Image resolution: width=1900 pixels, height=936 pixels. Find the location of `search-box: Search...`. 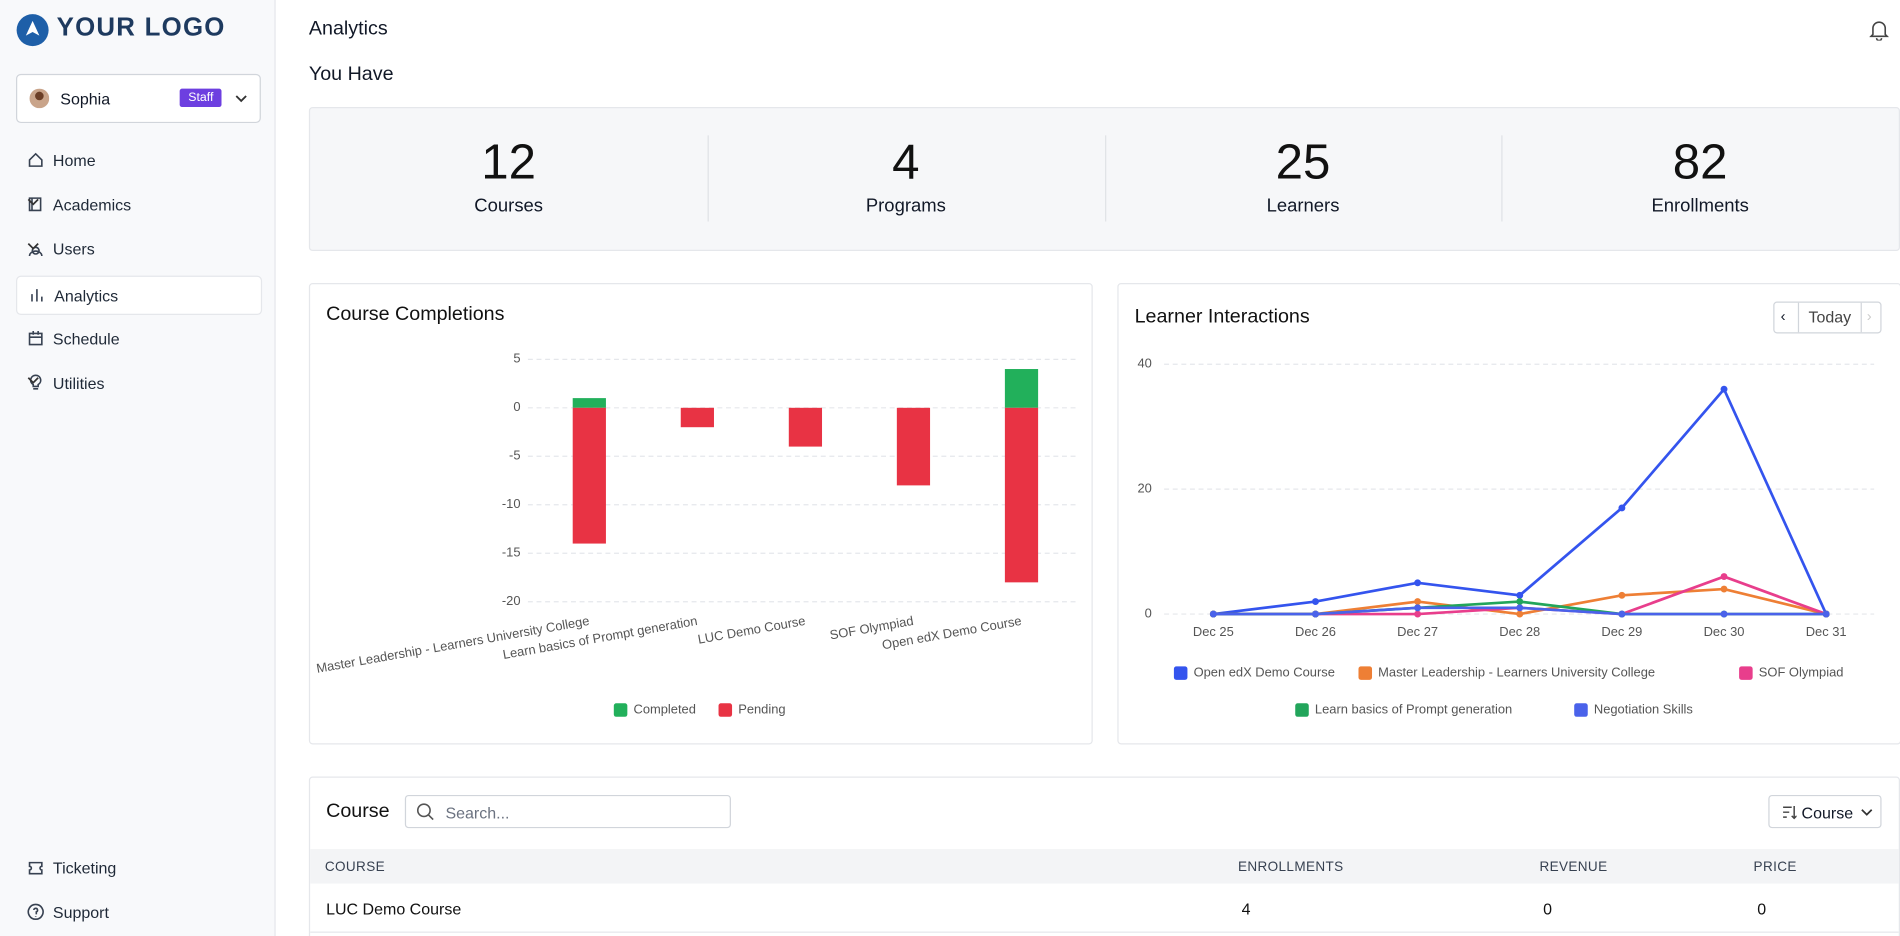

search-box: Search... is located at coordinates (567, 811).